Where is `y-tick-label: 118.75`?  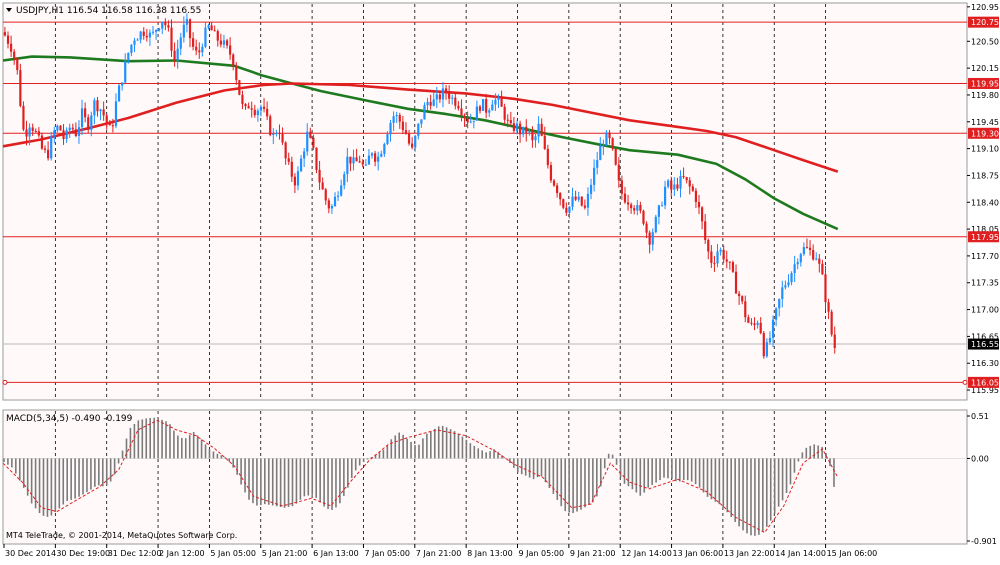
y-tick-label: 118.75 is located at coordinates (985, 175).